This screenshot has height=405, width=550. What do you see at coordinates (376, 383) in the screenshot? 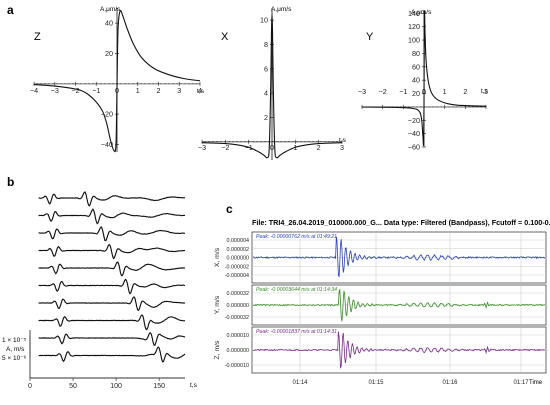
I see `x-tick-label: 01:15` at bounding box center [376, 383].